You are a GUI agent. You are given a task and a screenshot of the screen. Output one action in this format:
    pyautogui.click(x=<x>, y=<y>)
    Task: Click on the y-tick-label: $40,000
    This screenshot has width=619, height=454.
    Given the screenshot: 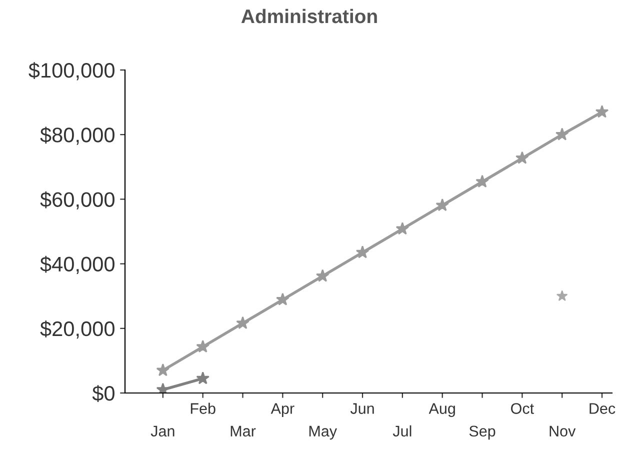 What is the action you would take?
    pyautogui.click(x=77, y=265)
    